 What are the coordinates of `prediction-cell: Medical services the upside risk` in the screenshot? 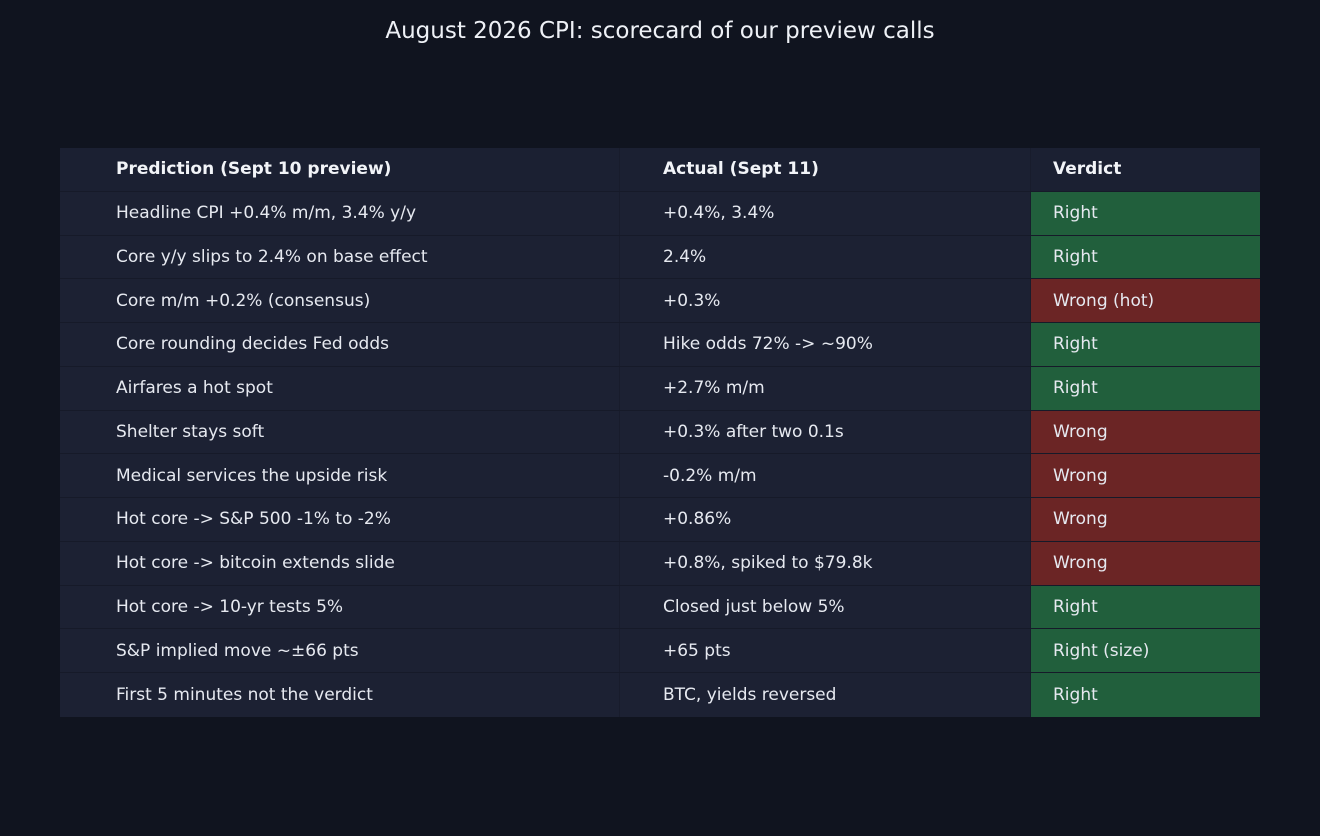 It's located at (340, 475).